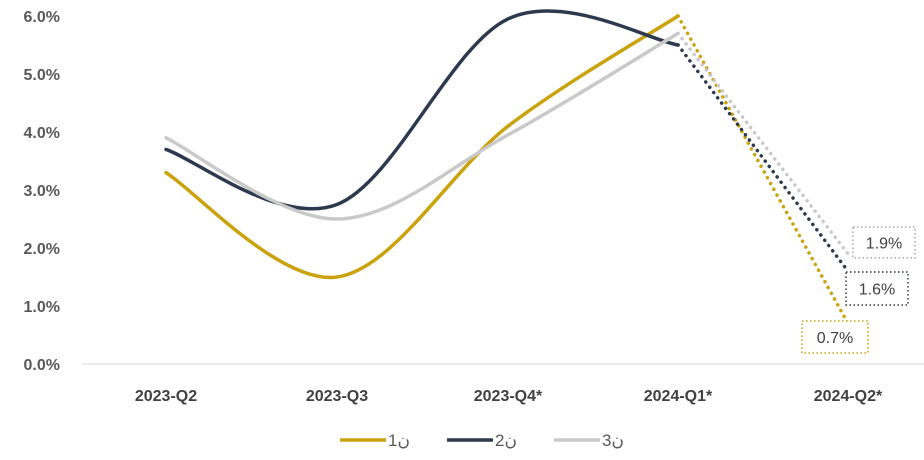 The height and width of the screenshot is (460, 924). I want to click on x-axis-ticks: 2023-Q2 2023-Q3 2023-Q4* 2024-Q1* 2024-Q2*, so click(509, 396).